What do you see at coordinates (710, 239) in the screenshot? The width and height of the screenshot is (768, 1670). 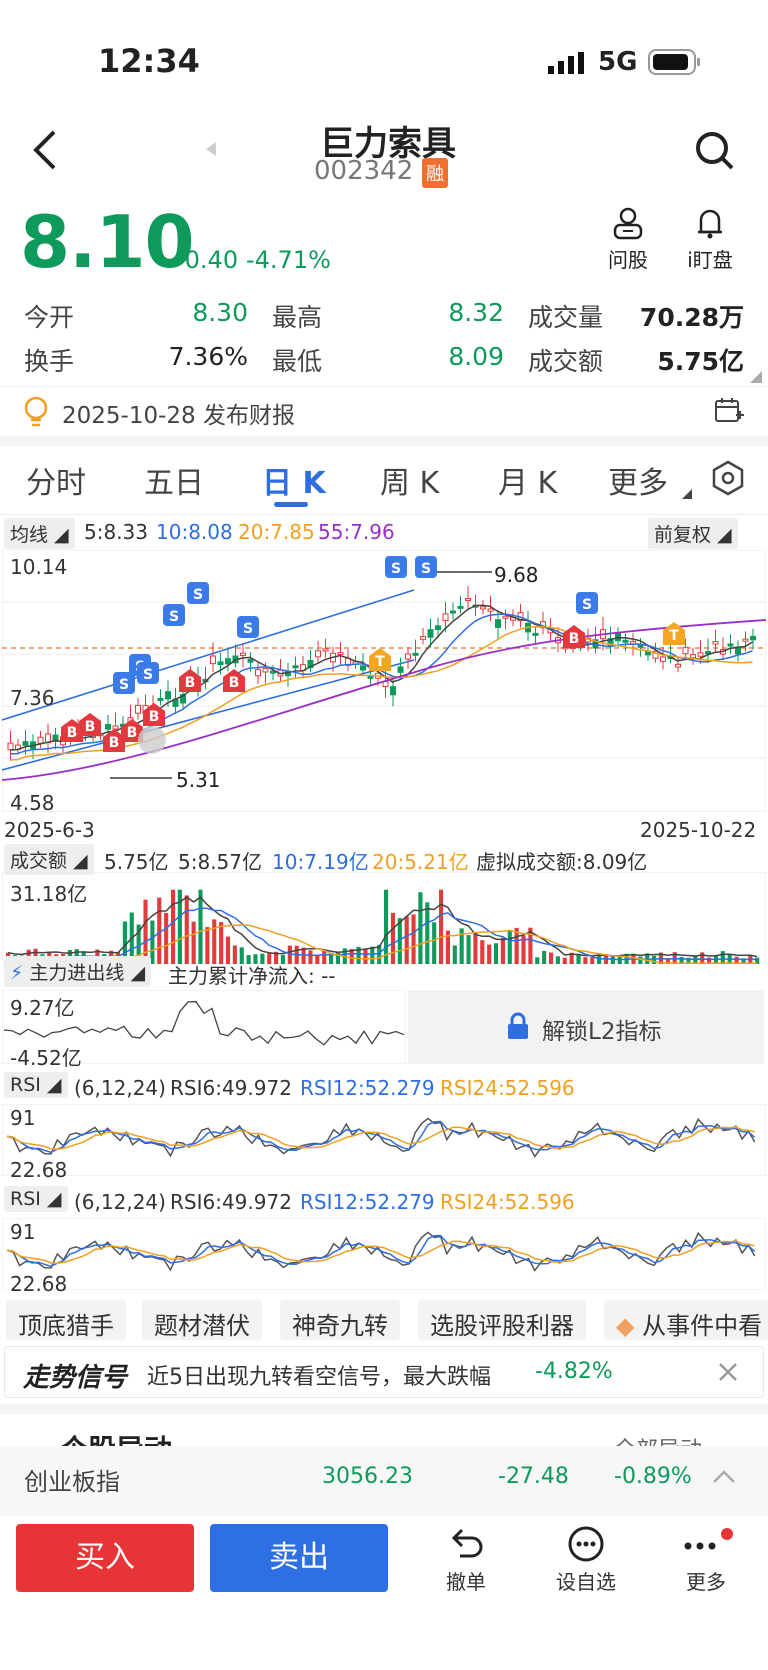 I see `watch-monitor-button: i盯盘` at bounding box center [710, 239].